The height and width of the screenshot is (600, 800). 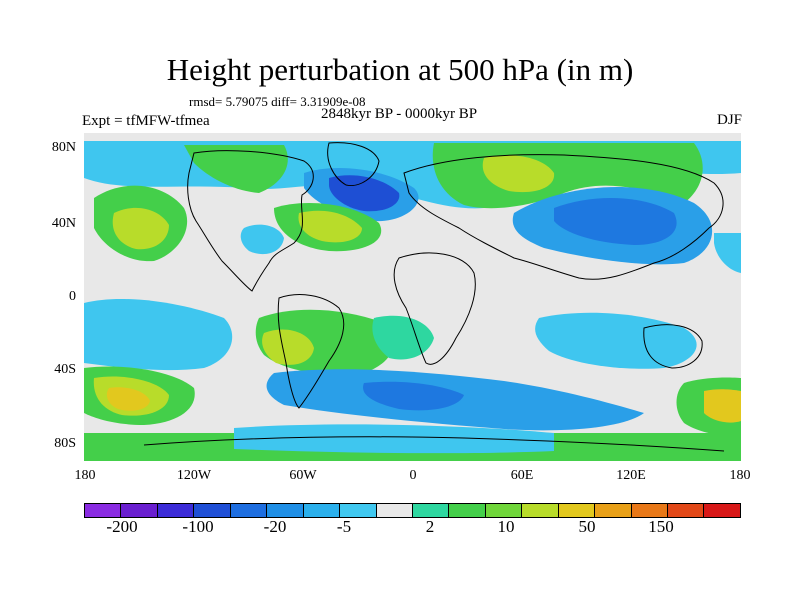 What do you see at coordinates (518, 174) in the screenshot?
I see `field-siberia-yellow` at bounding box center [518, 174].